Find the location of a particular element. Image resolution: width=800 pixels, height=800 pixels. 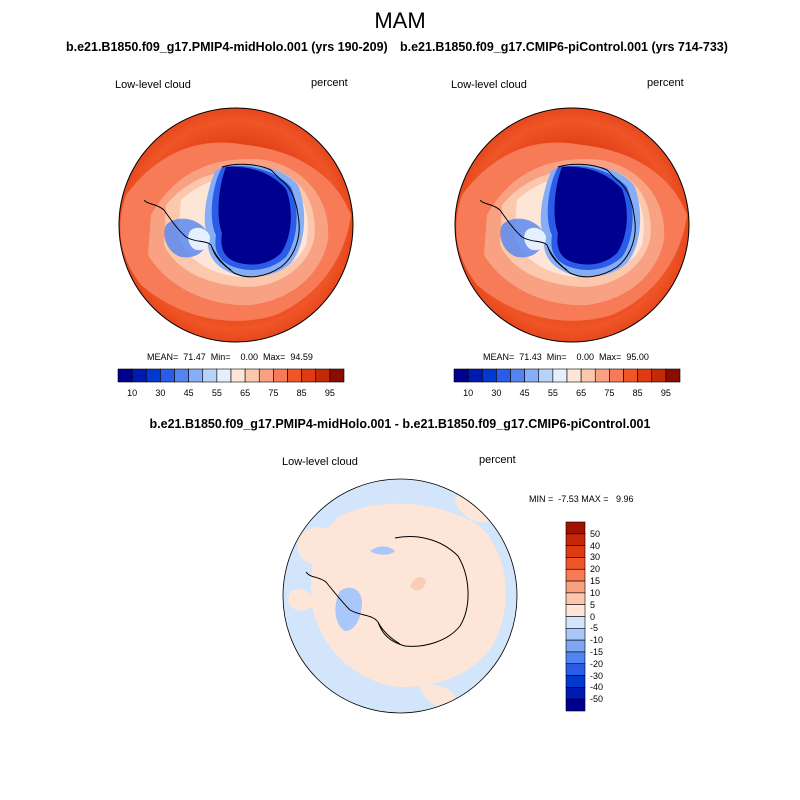

case-map is located at coordinates (236, 225).